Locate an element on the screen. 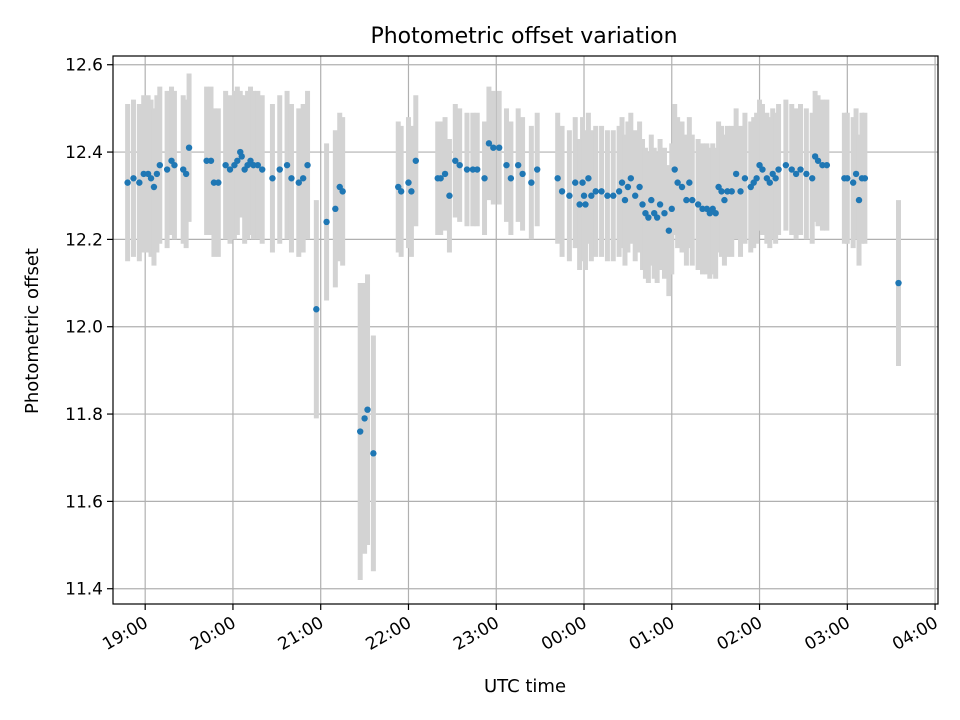 The width and height of the screenshot is (960, 720). y-tick-label: 11.4 is located at coordinates (84, 590).